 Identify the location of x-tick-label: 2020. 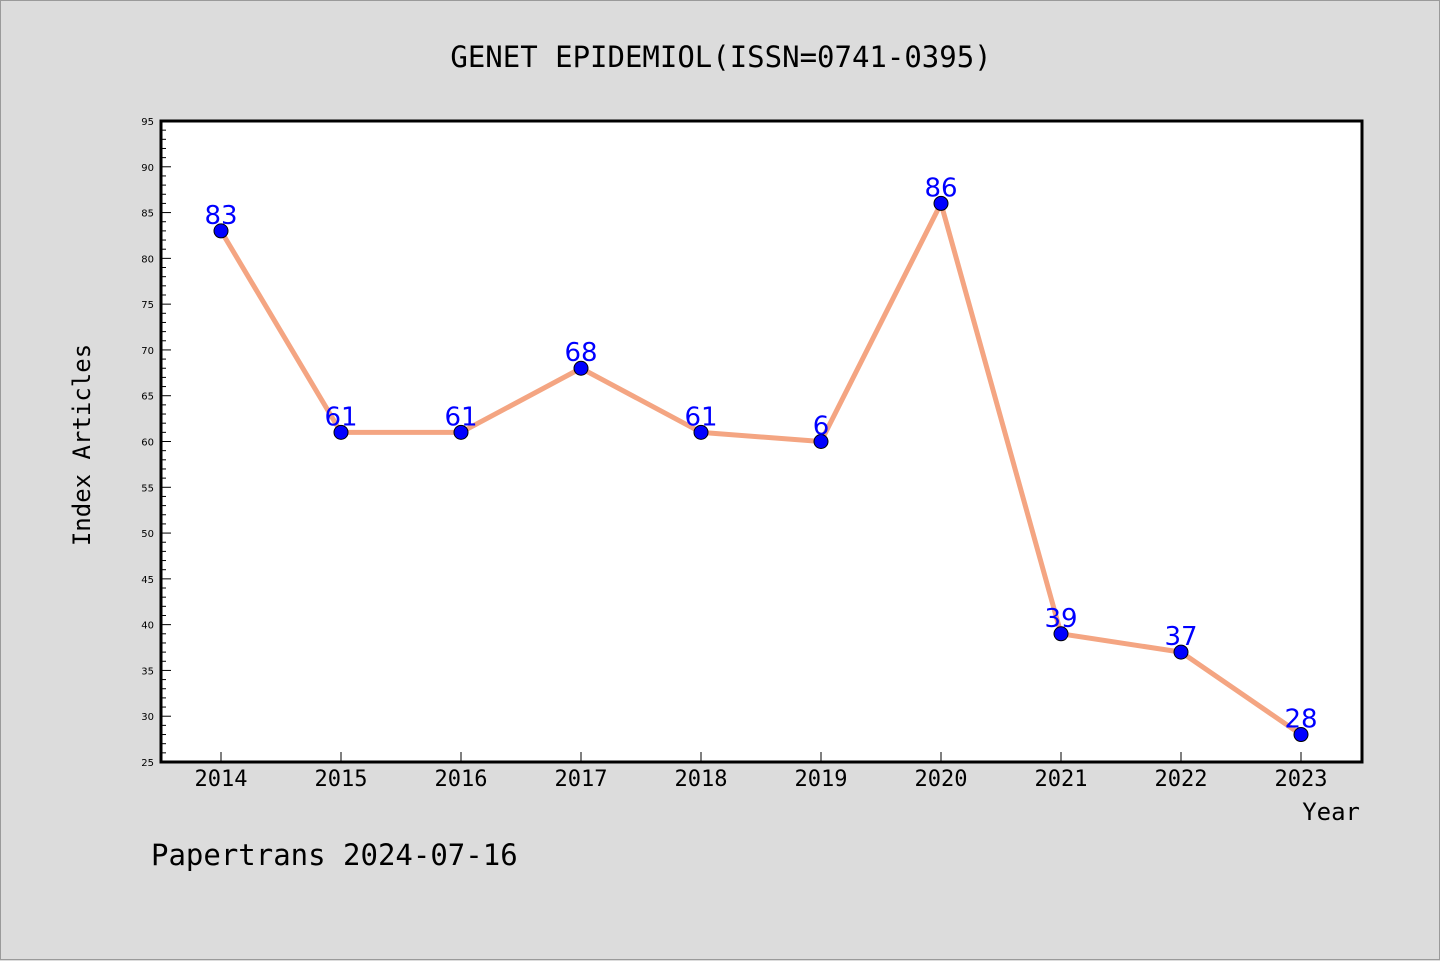
(941, 779).